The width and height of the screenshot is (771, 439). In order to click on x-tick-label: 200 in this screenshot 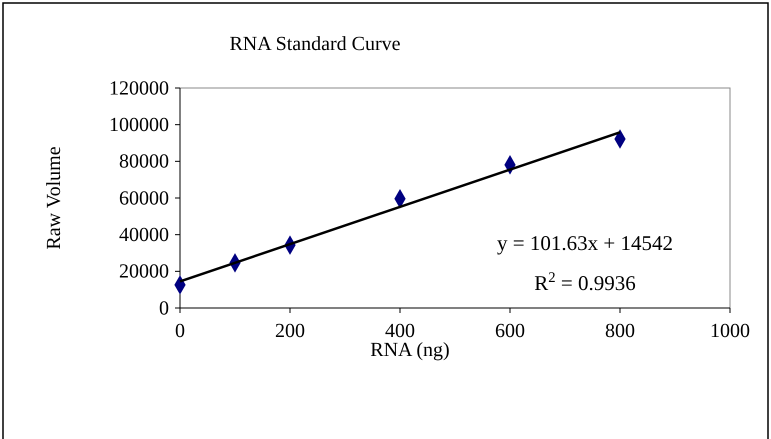, I will do `click(290, 331)`.